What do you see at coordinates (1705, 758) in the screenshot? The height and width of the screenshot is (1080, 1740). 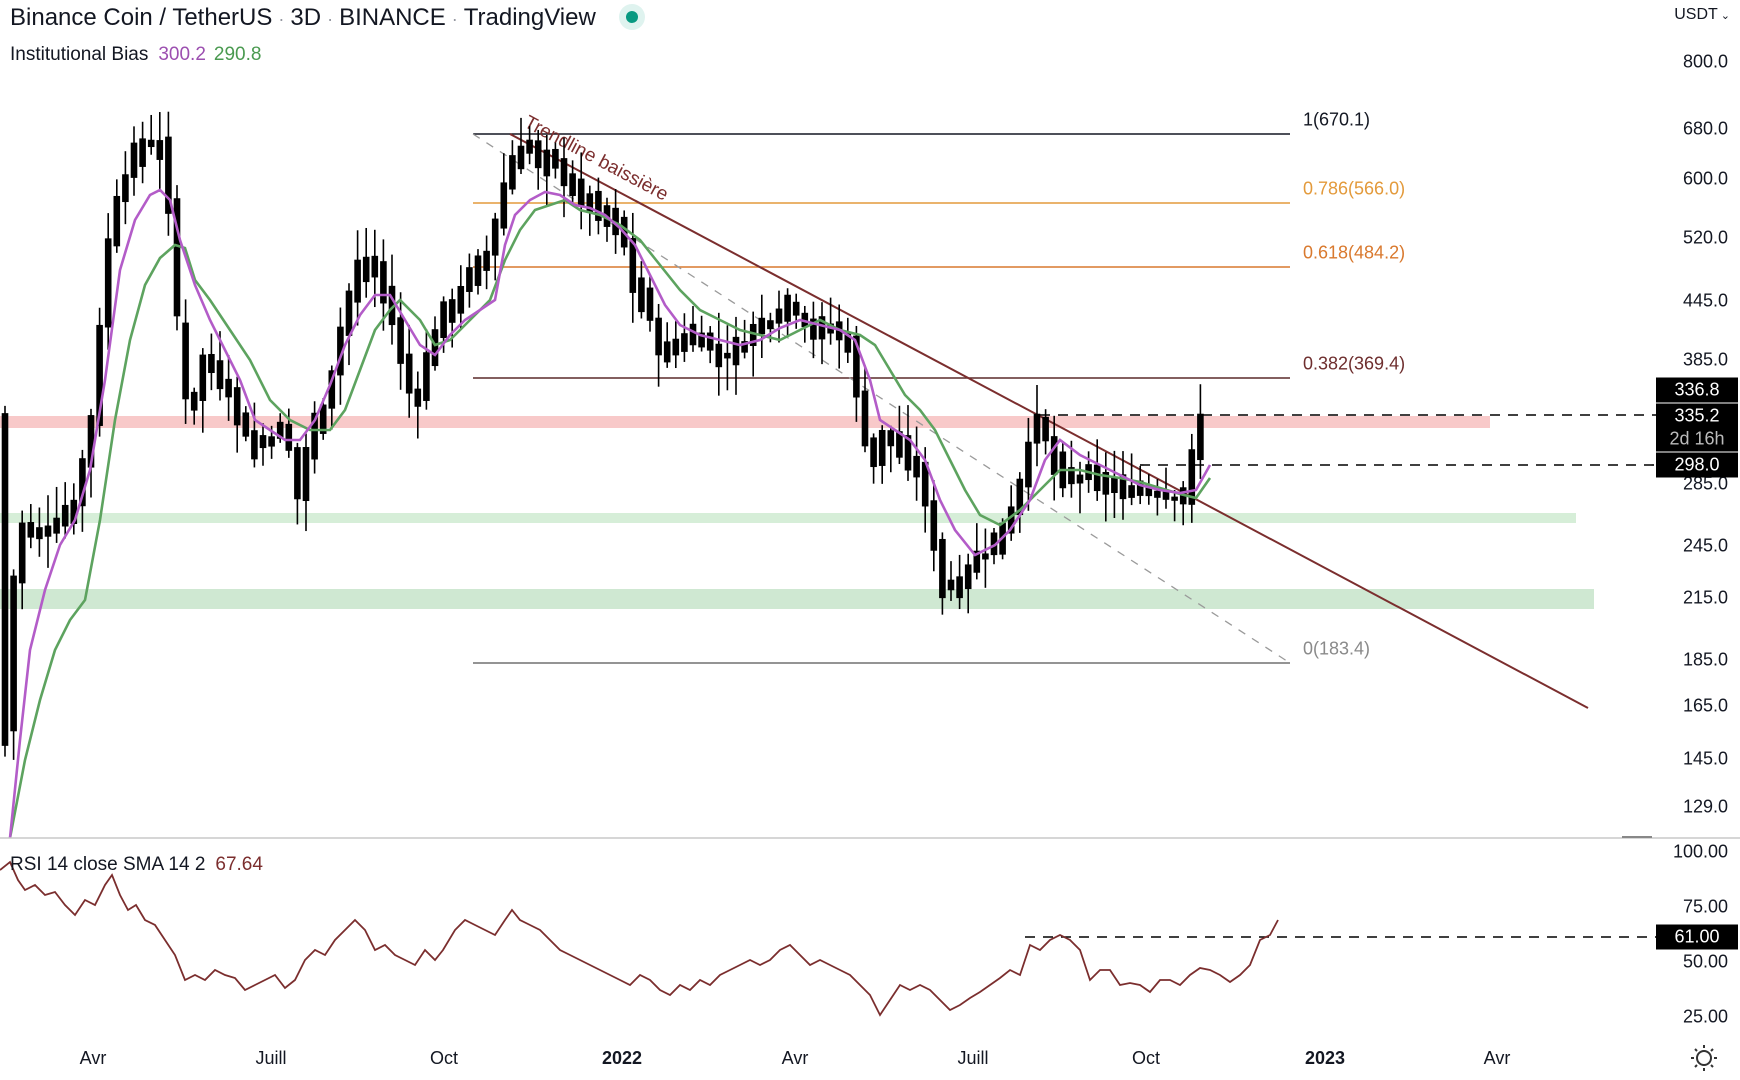 I see `price-tick-label: 145.0` at bounding box center [1705, 758].